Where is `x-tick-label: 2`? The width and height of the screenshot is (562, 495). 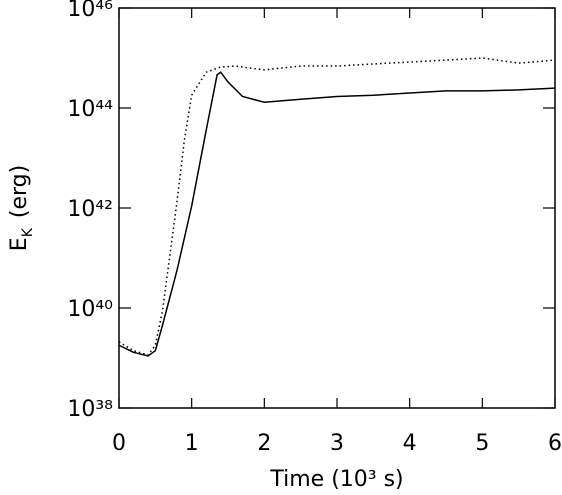 x-tick-label: 2 is located at coordinates (264, 443).